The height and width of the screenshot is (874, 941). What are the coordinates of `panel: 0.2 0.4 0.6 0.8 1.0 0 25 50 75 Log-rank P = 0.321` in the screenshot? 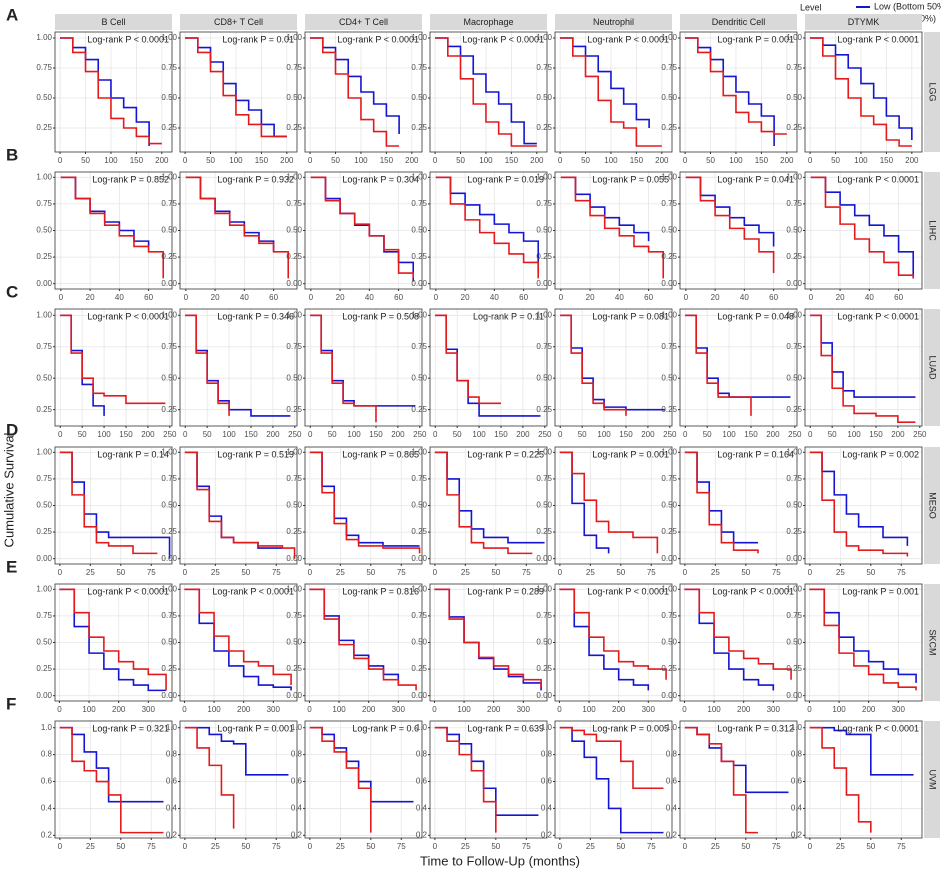 It's located at (107, 785).